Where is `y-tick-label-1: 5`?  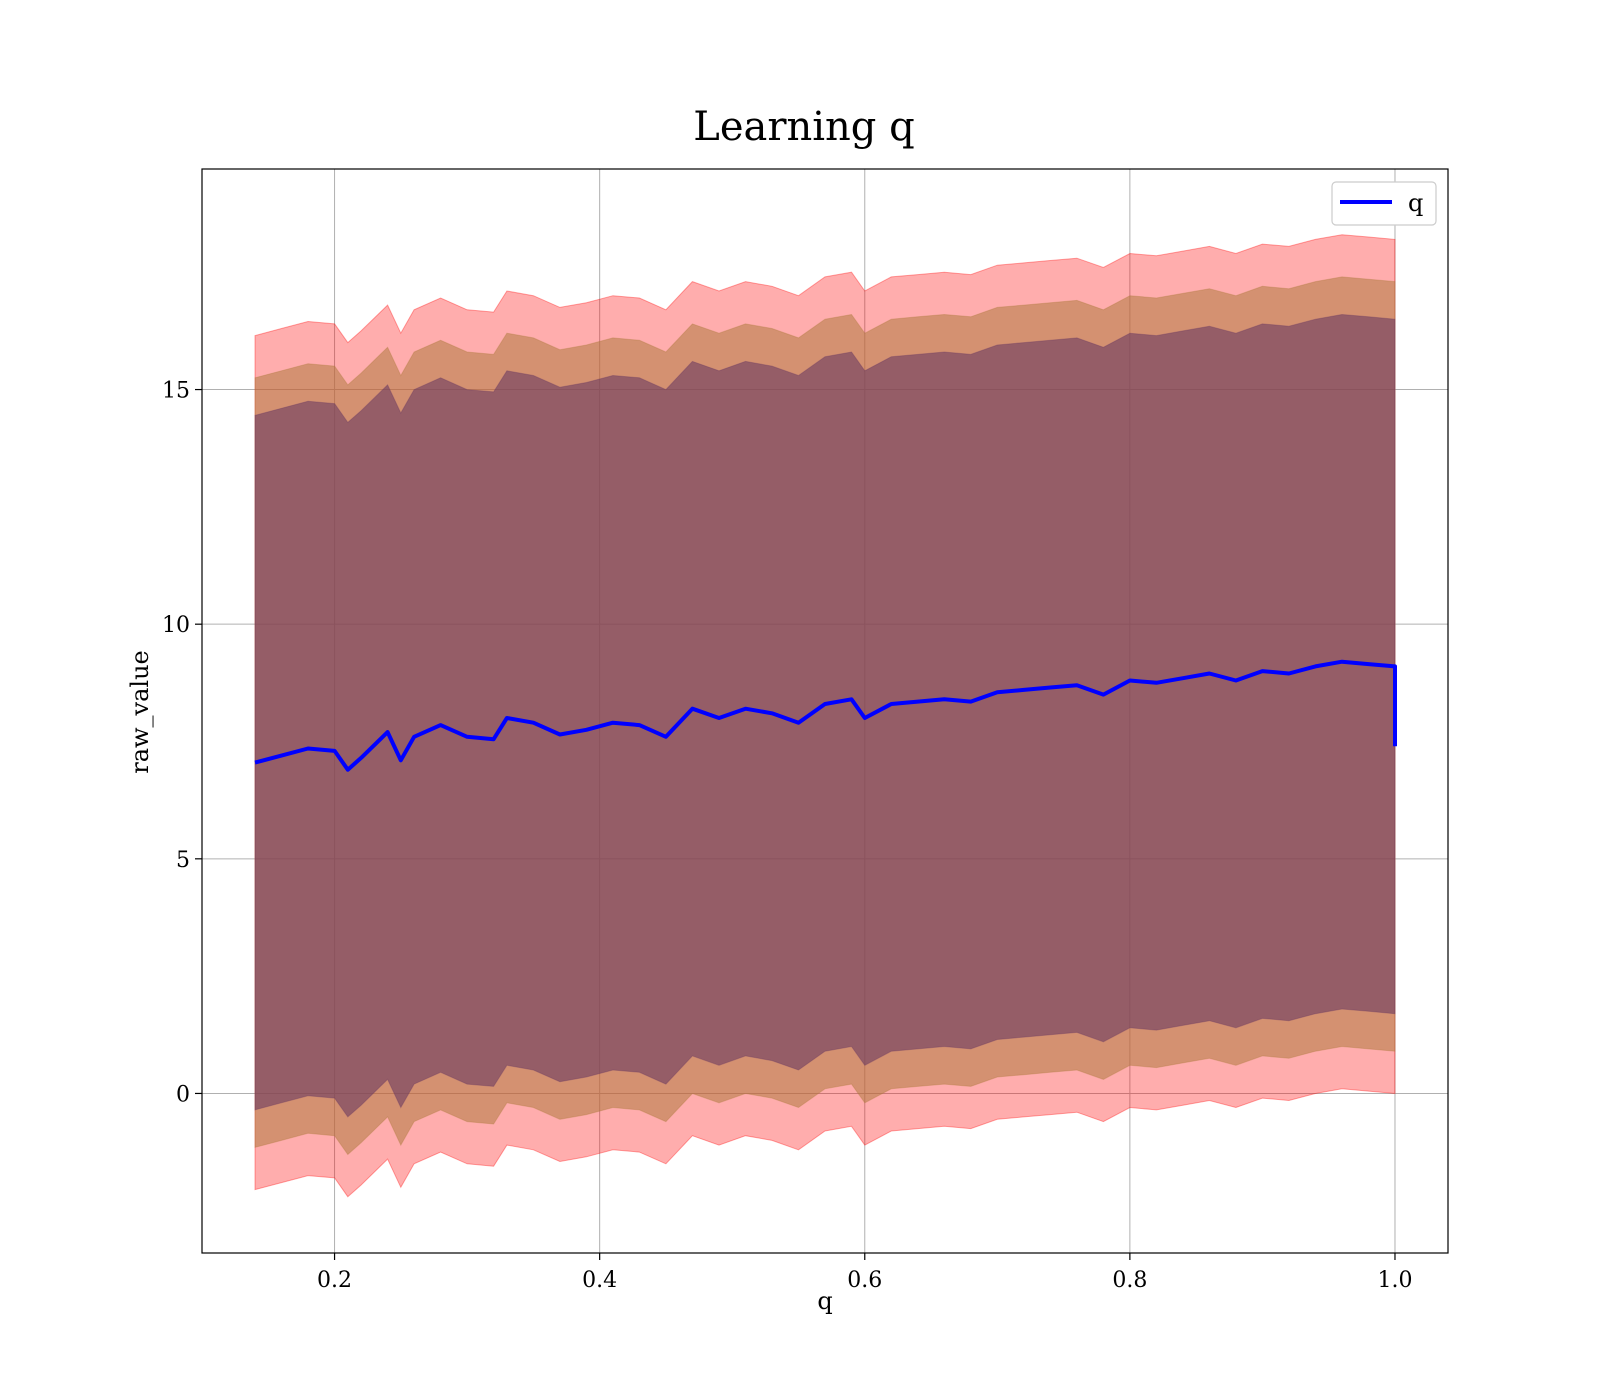
y-tick-label-1: 5 is located at coordinates (183, 860).